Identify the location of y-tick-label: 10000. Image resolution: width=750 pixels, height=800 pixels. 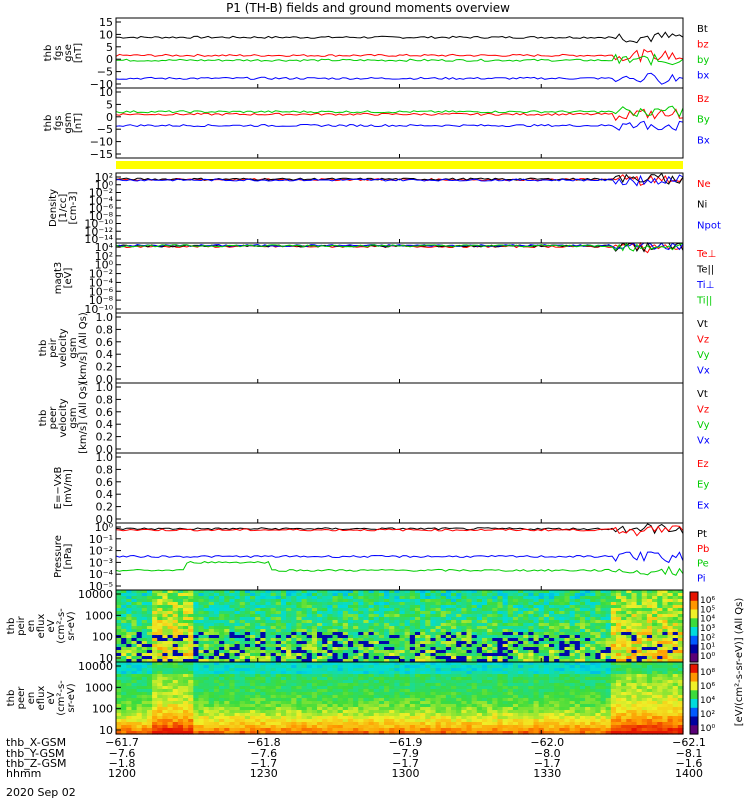
(95, 594).